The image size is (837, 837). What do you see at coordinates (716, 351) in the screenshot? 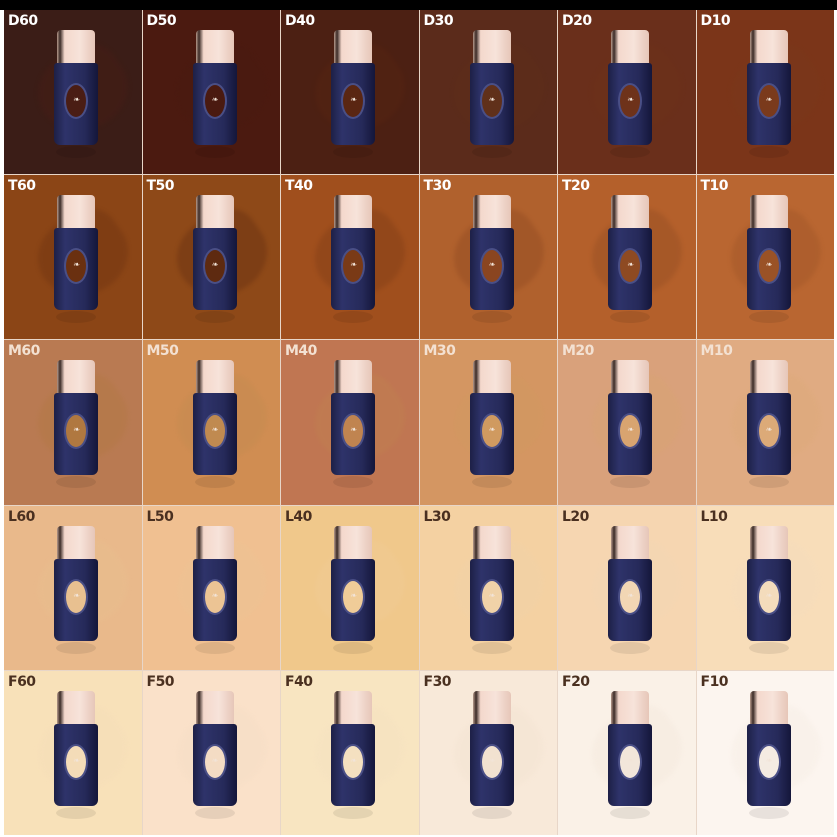
I see `shade-label: M10` at bounding box center [716, 351].